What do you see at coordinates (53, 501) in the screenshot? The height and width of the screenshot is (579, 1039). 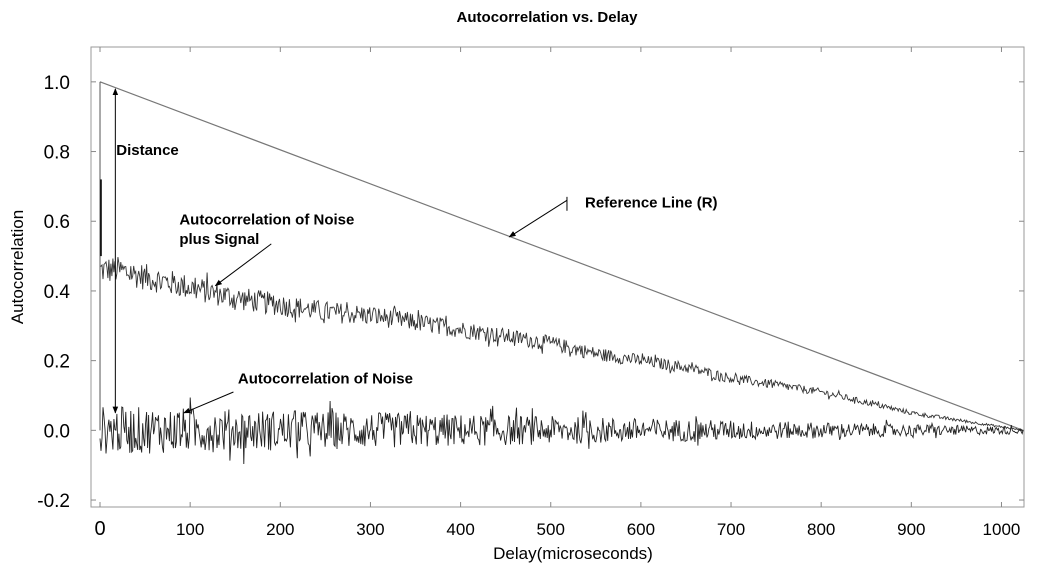 I see `y-tick-label: -0.2` at bounding box center [53, 501].